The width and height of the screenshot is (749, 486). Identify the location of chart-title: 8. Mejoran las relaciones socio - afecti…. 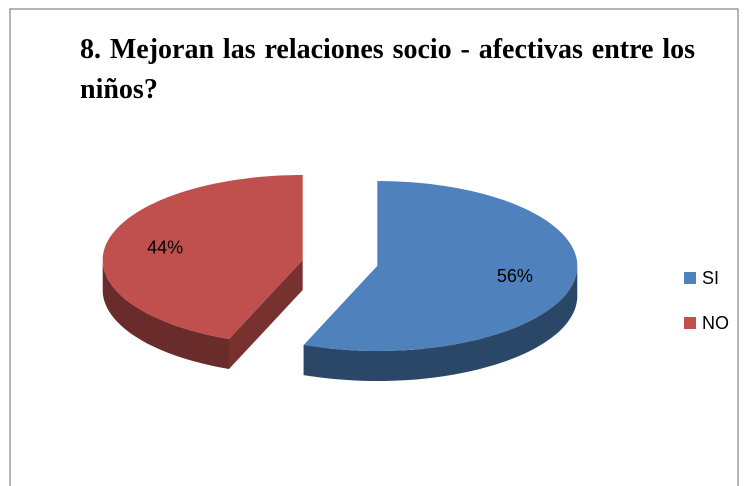
(387, 69).